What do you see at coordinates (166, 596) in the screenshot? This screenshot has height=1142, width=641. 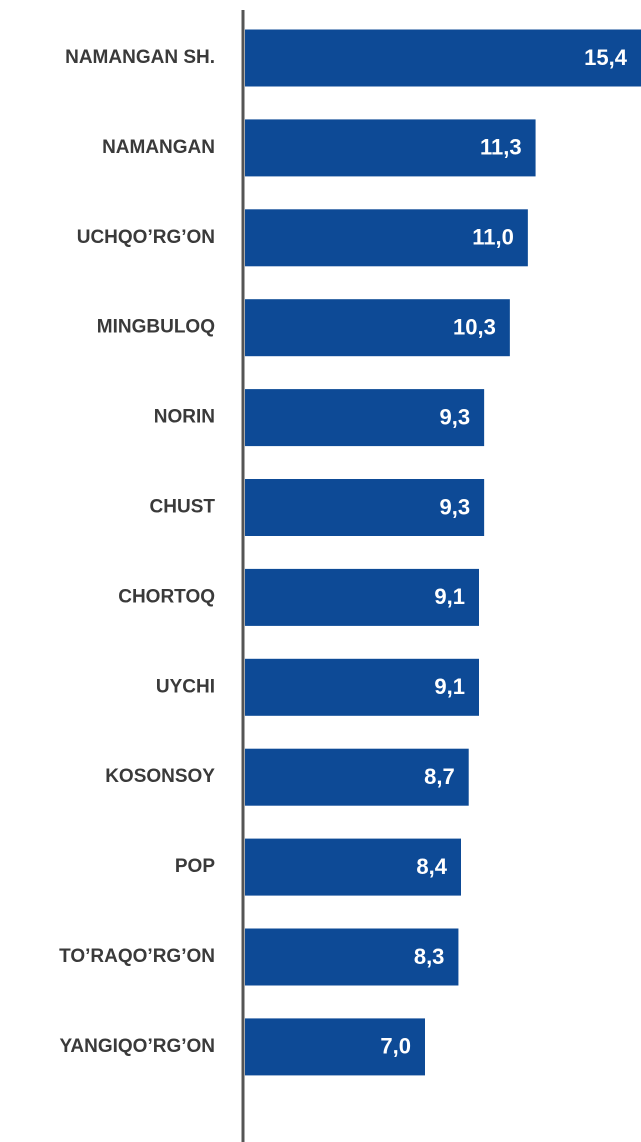 I see `category-label: CHORTOQ` at bounding box center [166, 596].